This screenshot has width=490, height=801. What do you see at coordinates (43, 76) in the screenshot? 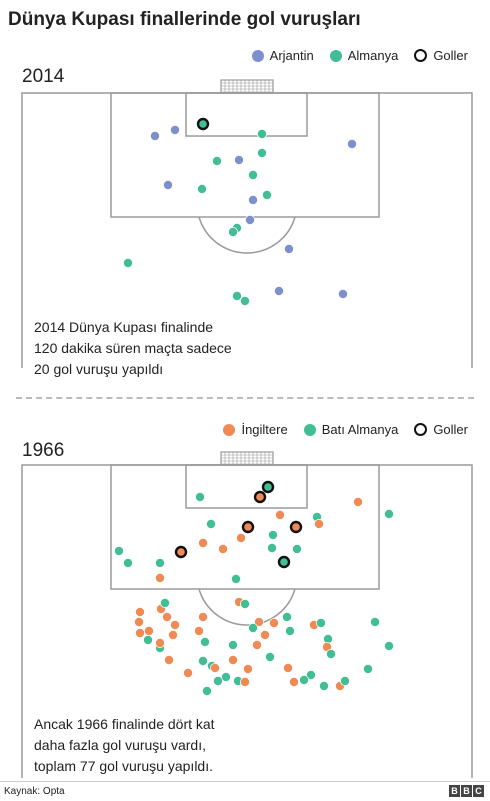
I see `year-label-2014: 2014` at bounding box center [43, 76].